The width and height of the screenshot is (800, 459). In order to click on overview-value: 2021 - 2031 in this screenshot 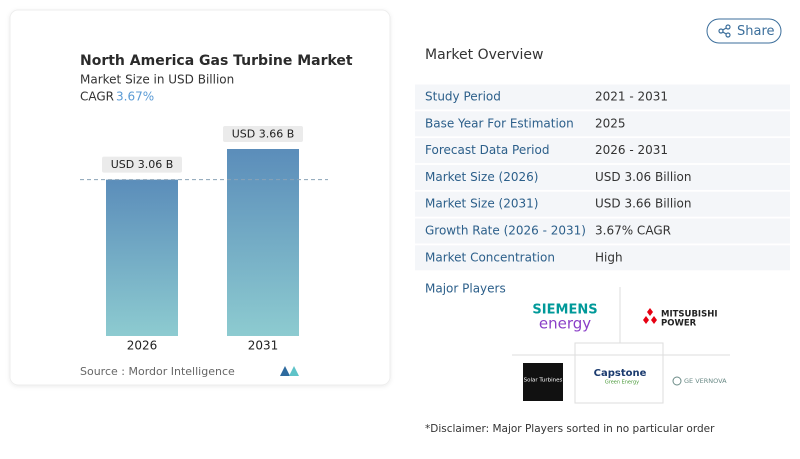, I will do `click(631, 97)`.